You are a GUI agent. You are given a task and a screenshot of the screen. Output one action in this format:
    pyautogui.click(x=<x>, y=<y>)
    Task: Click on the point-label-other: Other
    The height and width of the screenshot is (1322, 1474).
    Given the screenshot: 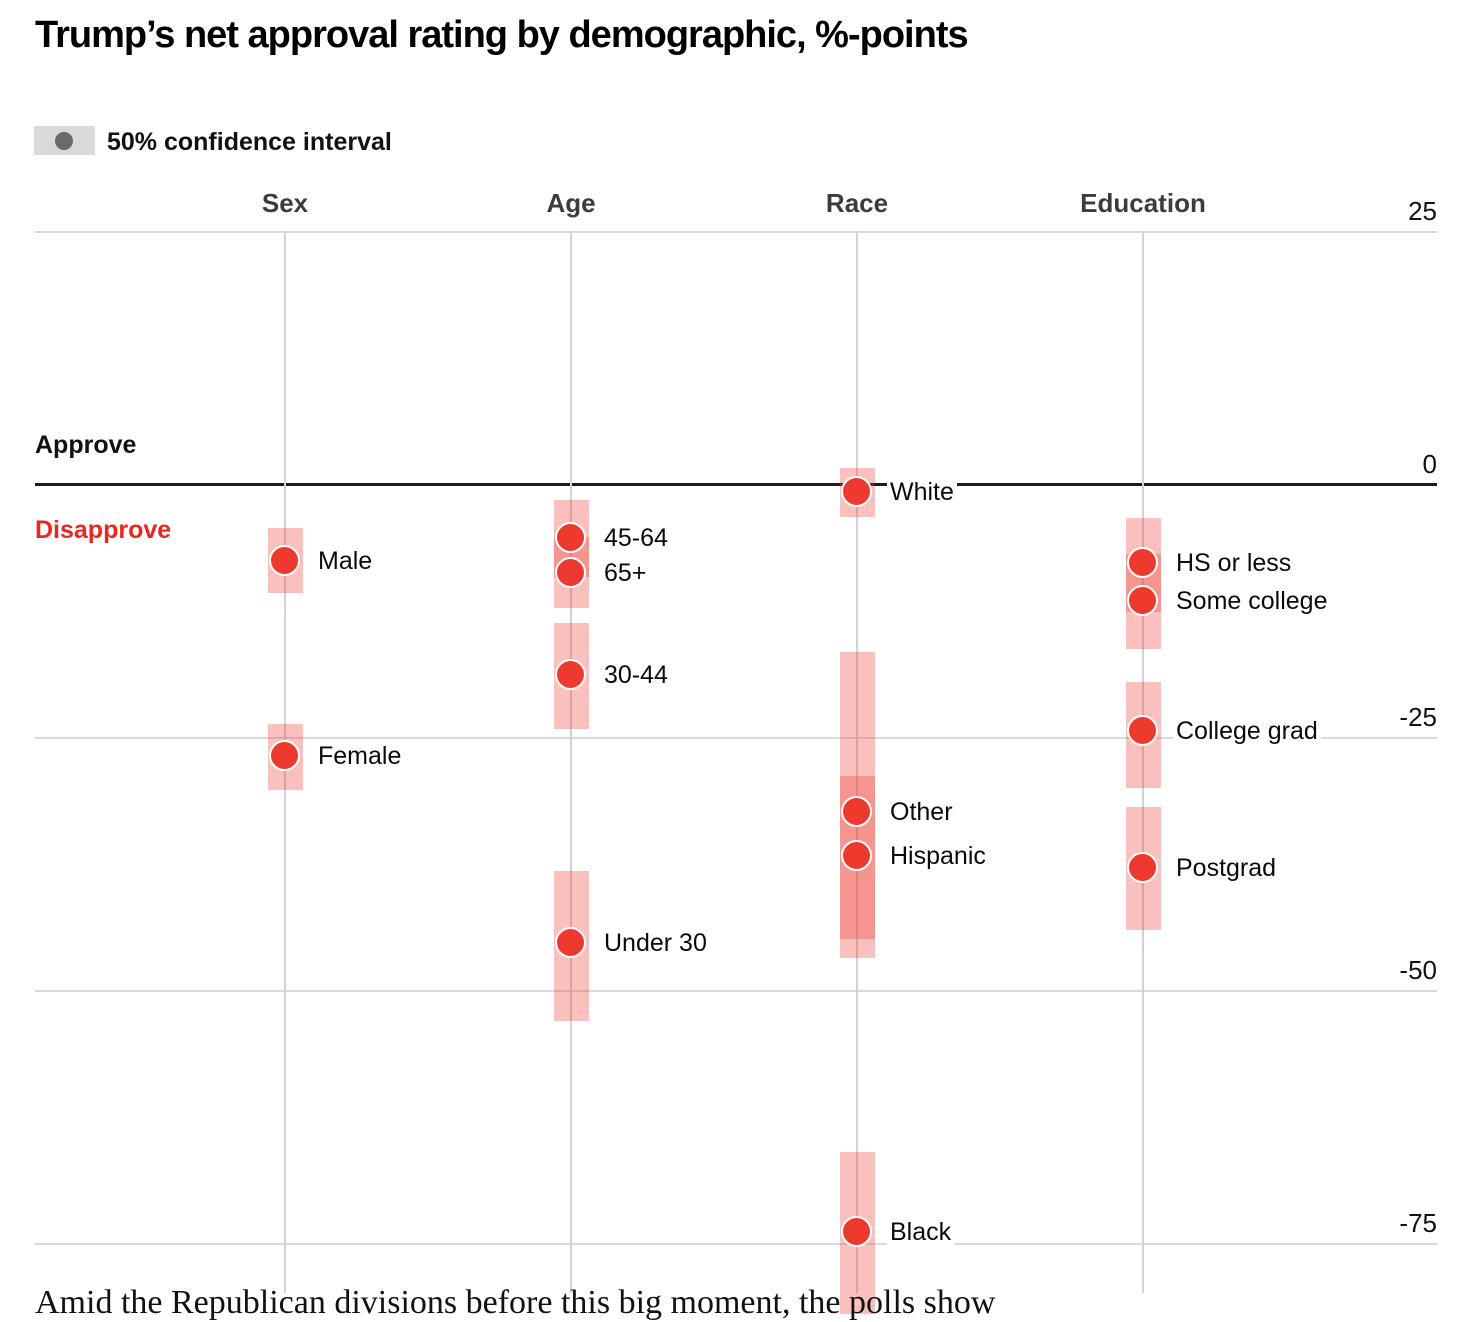 What is the action you would take?
    pyautogui.click(x=921, y=811)
    